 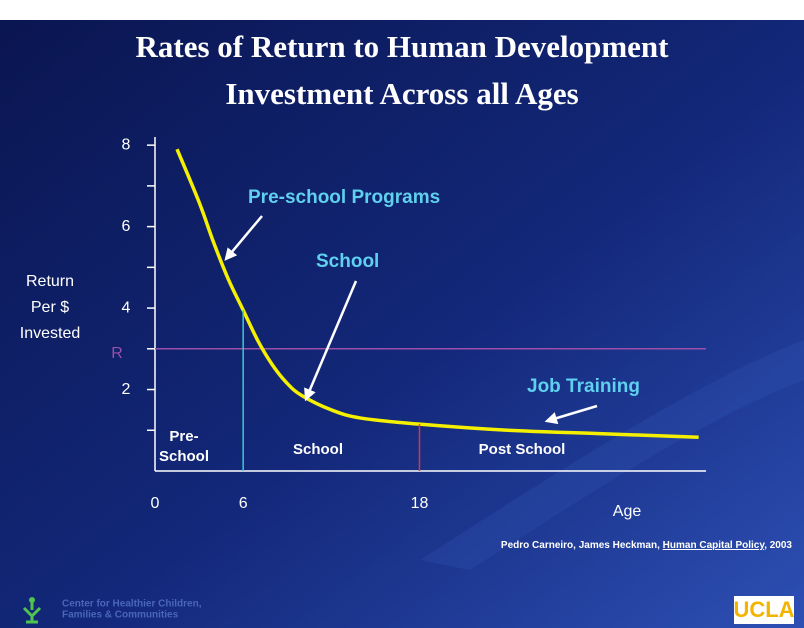 What do you see at coordinates (132, 604) in the screenshot?
I see `footer-text: Center for Healthier Children,` at bounding box center [132, 604].